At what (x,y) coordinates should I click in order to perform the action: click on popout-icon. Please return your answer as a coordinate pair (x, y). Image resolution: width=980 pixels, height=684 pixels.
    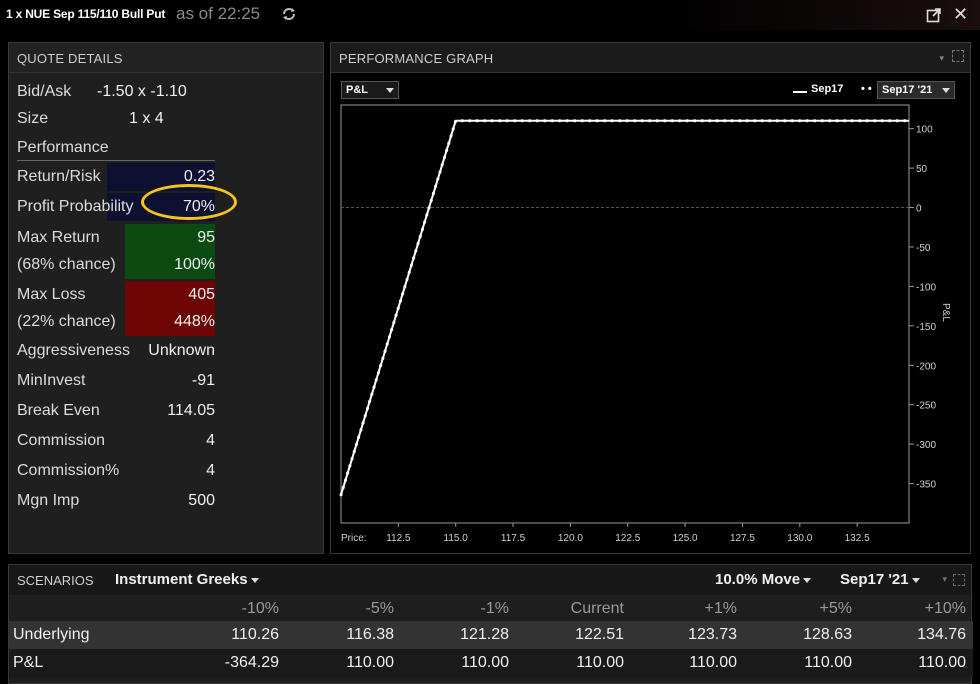
    Looking at the image, I should click on (934, 15).